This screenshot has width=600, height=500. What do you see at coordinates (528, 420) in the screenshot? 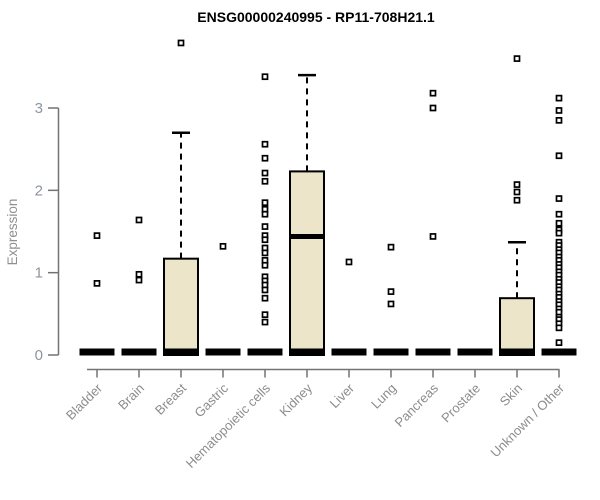
I see `x-category-label: Unknown / Other` at bounding box center [528, 420].